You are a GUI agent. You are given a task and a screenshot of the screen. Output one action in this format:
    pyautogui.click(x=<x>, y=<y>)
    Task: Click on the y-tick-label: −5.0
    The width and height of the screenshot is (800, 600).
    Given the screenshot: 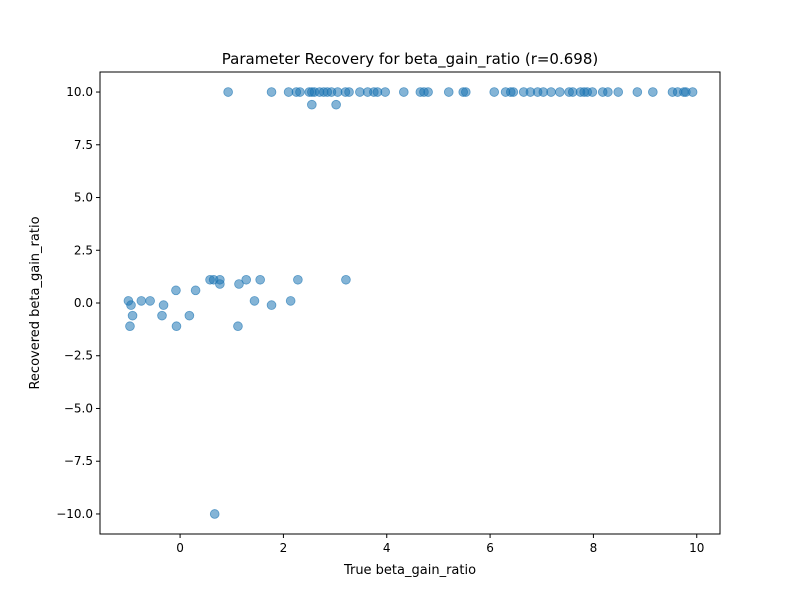 What is the action you would take?
    pyautogui.click(x=78, y=408)
    